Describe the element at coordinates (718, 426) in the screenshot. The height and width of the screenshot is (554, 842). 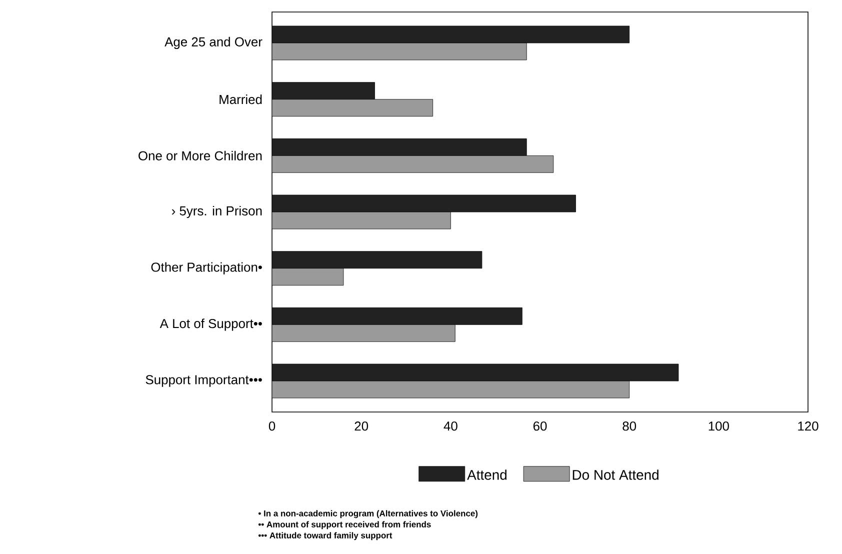
I see `x-tick-label: 100` at that location.